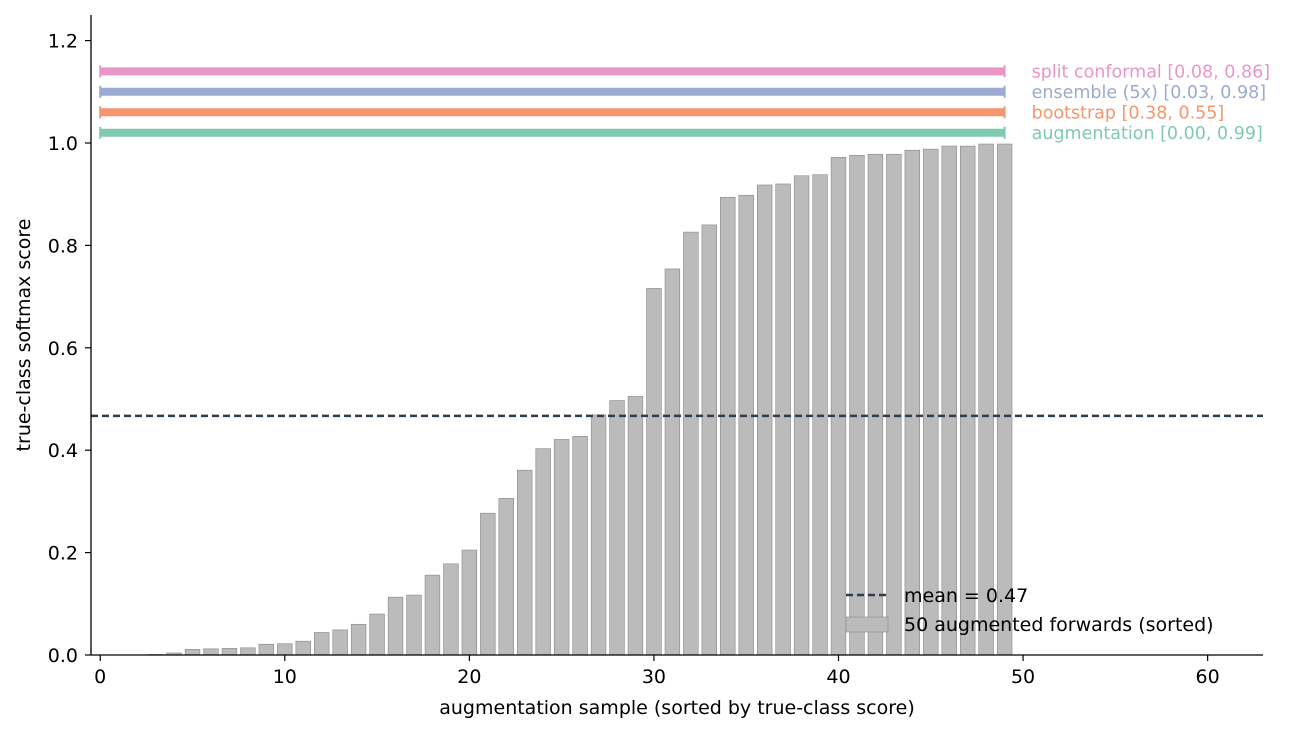  Describe the element at coordinates (654, 677) in the screenshot. I see `x-tick-label: 30` at that location.